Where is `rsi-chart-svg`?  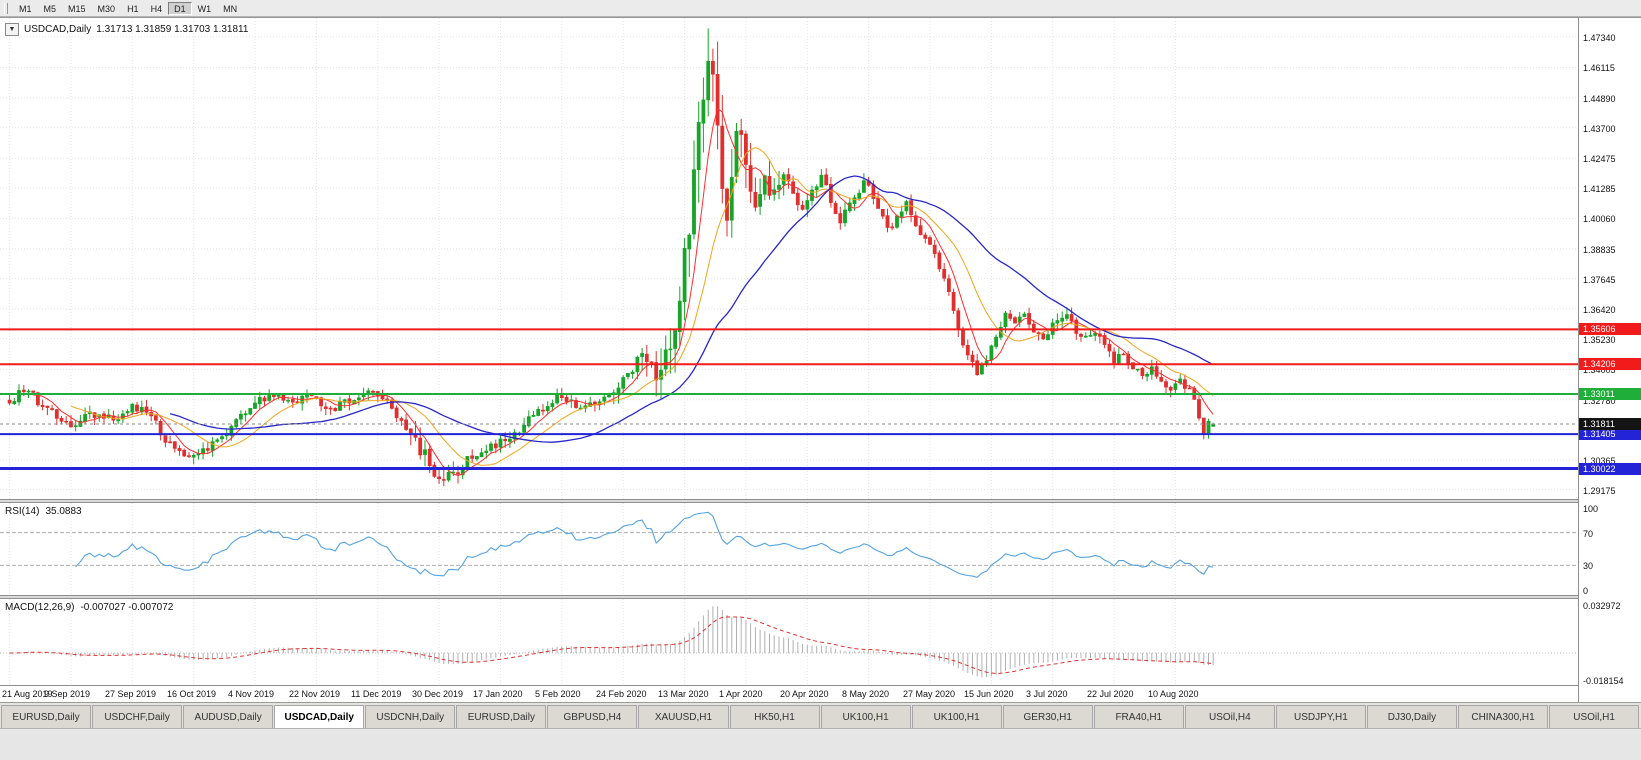 rsi-chart-svg is located at coordinates (789, 549).